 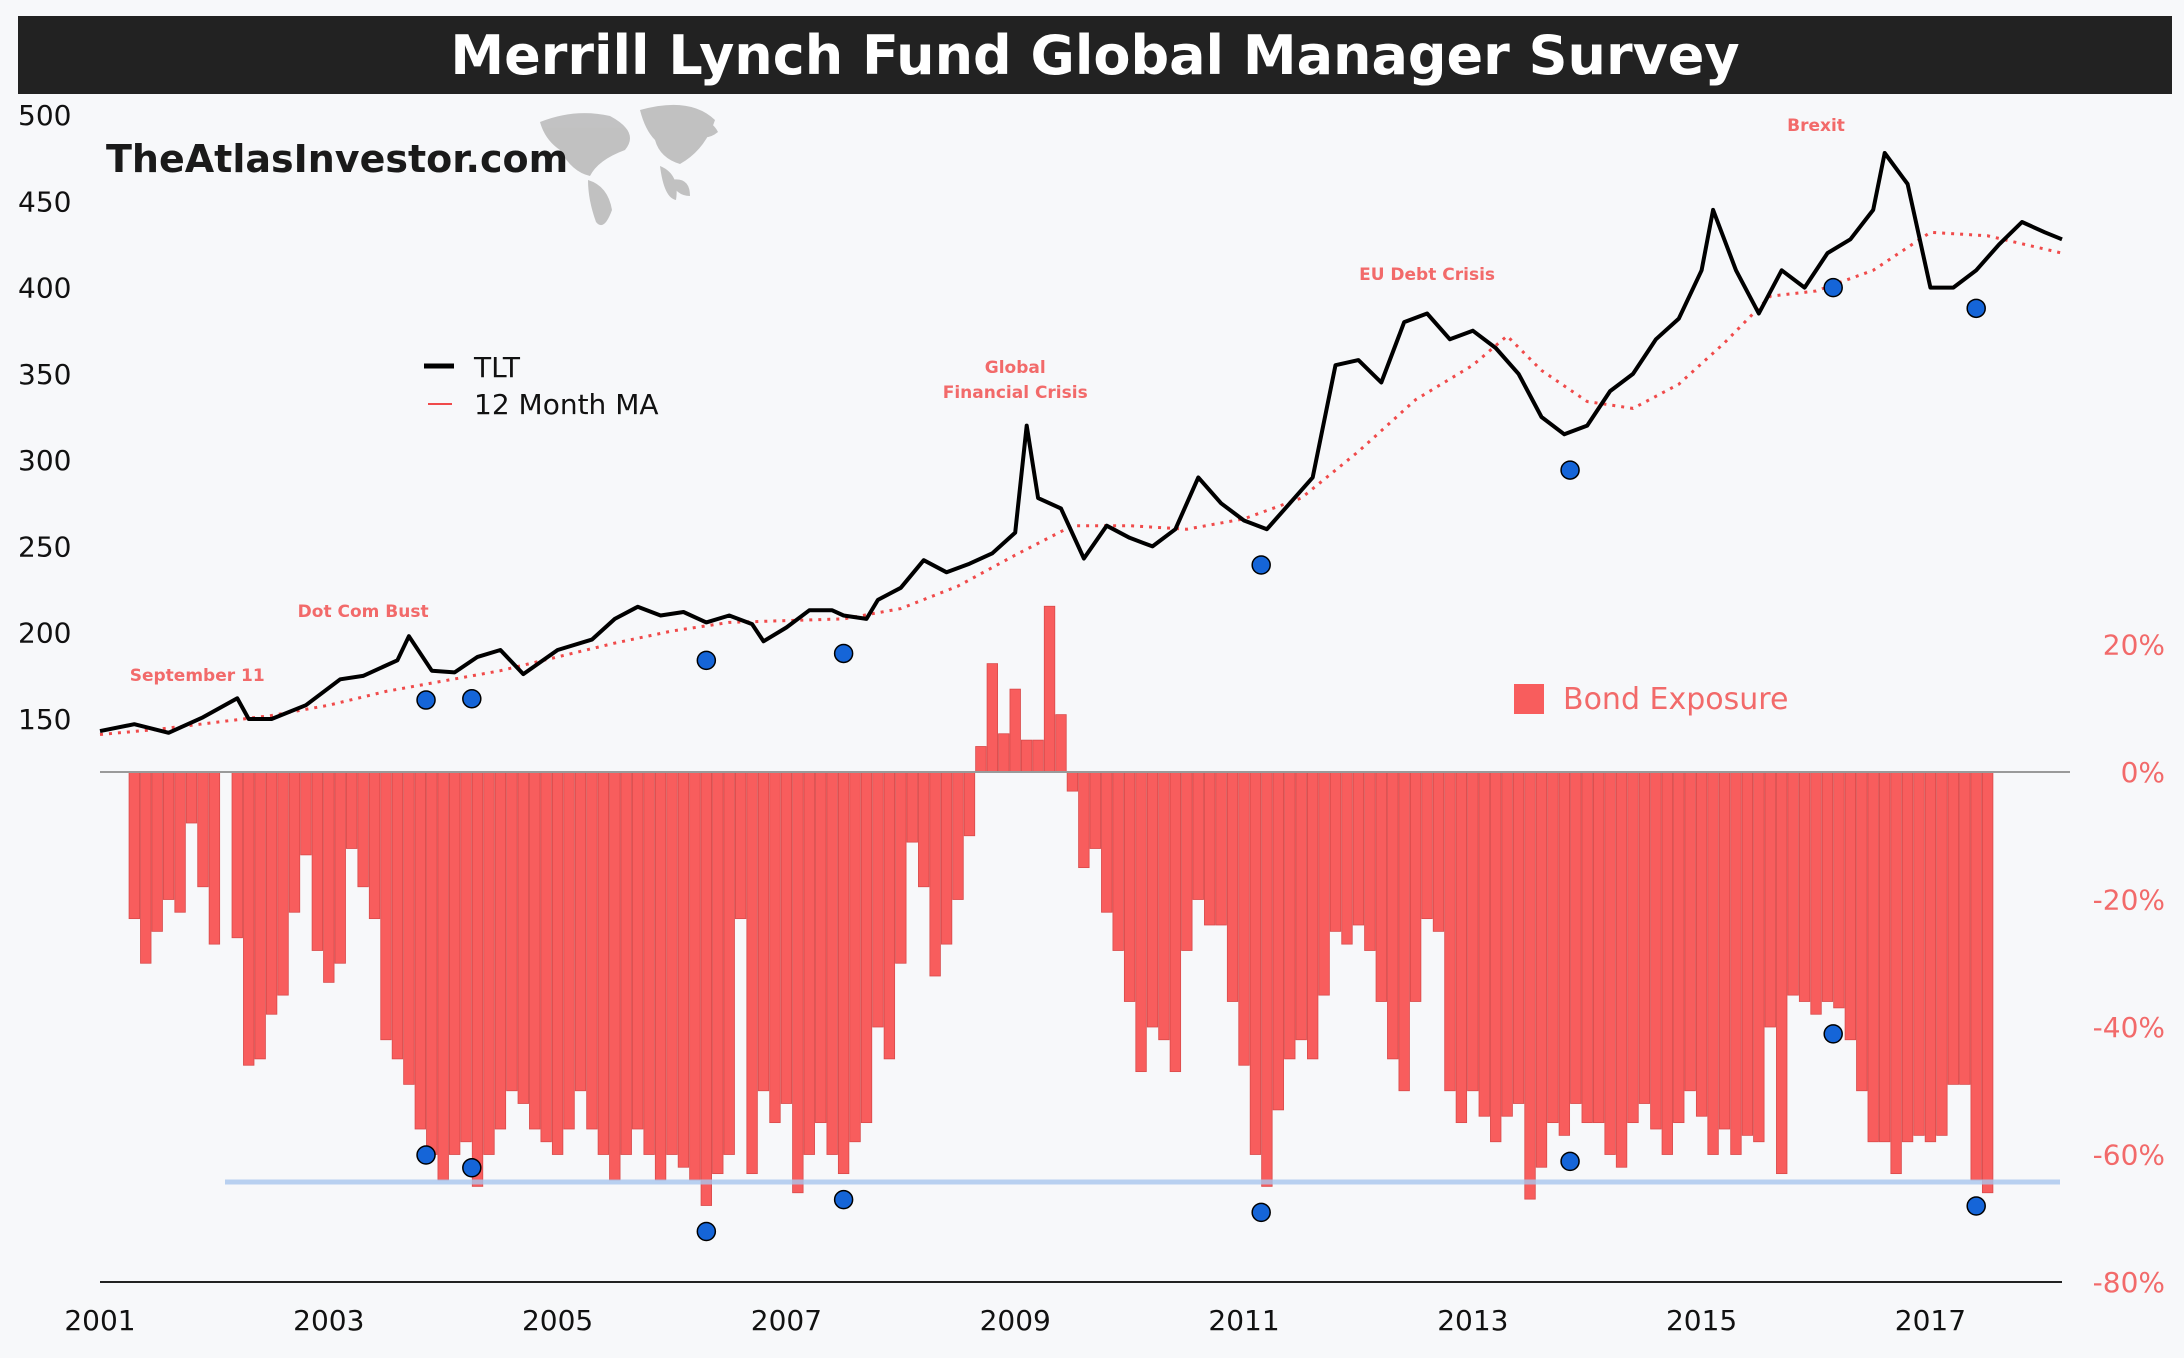 What do you see at coordinates (2129, 1155) in the screenshot?
I see `right-tick-label: -60%` at bounding box center [2129, 1155].